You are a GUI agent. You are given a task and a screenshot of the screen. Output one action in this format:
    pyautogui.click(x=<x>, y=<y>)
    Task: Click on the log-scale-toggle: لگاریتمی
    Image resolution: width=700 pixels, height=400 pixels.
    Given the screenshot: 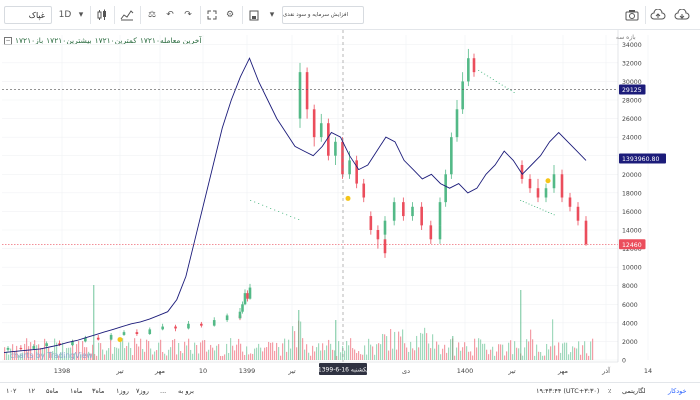 What is the action you would take?
    pyautogui.click(x=634, y=391)
    